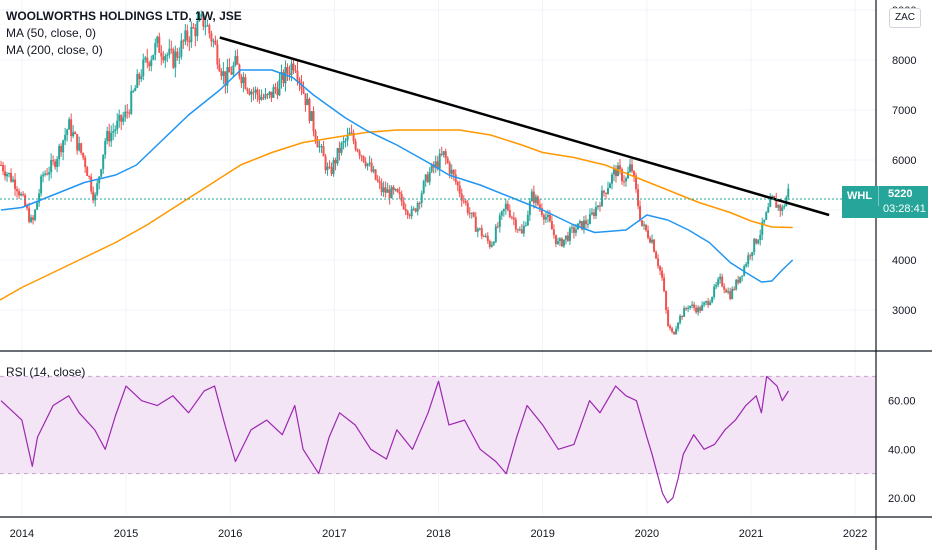 The image size is (932, 550). I want to click on x-tick-label: 2020, so click(647, 534).